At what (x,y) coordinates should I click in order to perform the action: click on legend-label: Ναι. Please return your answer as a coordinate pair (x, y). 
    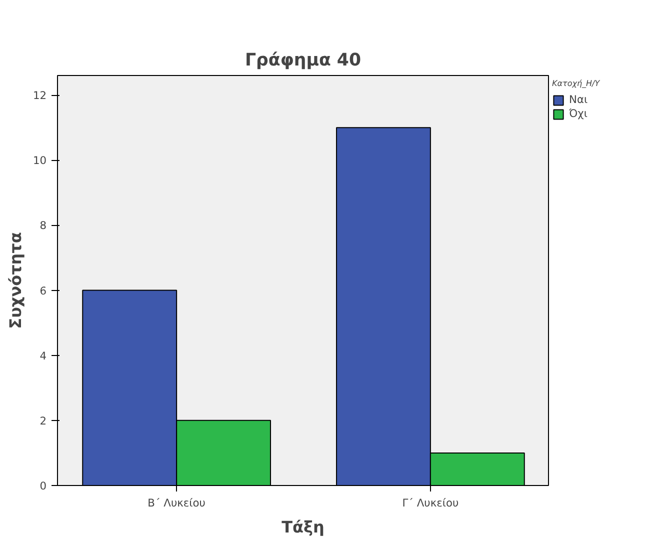
    Looking at the image, I should click on (579, 99).